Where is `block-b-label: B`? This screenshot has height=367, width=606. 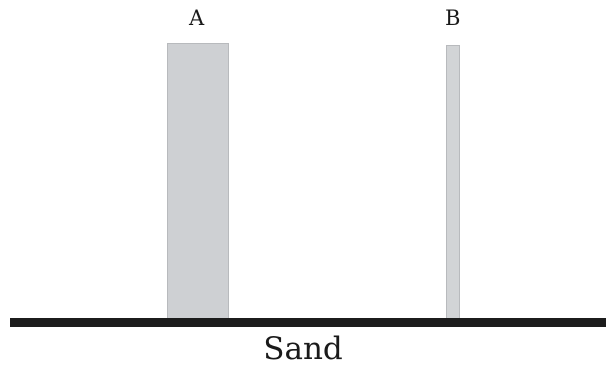 block-b-label: B is located at coordinates (453, 18).